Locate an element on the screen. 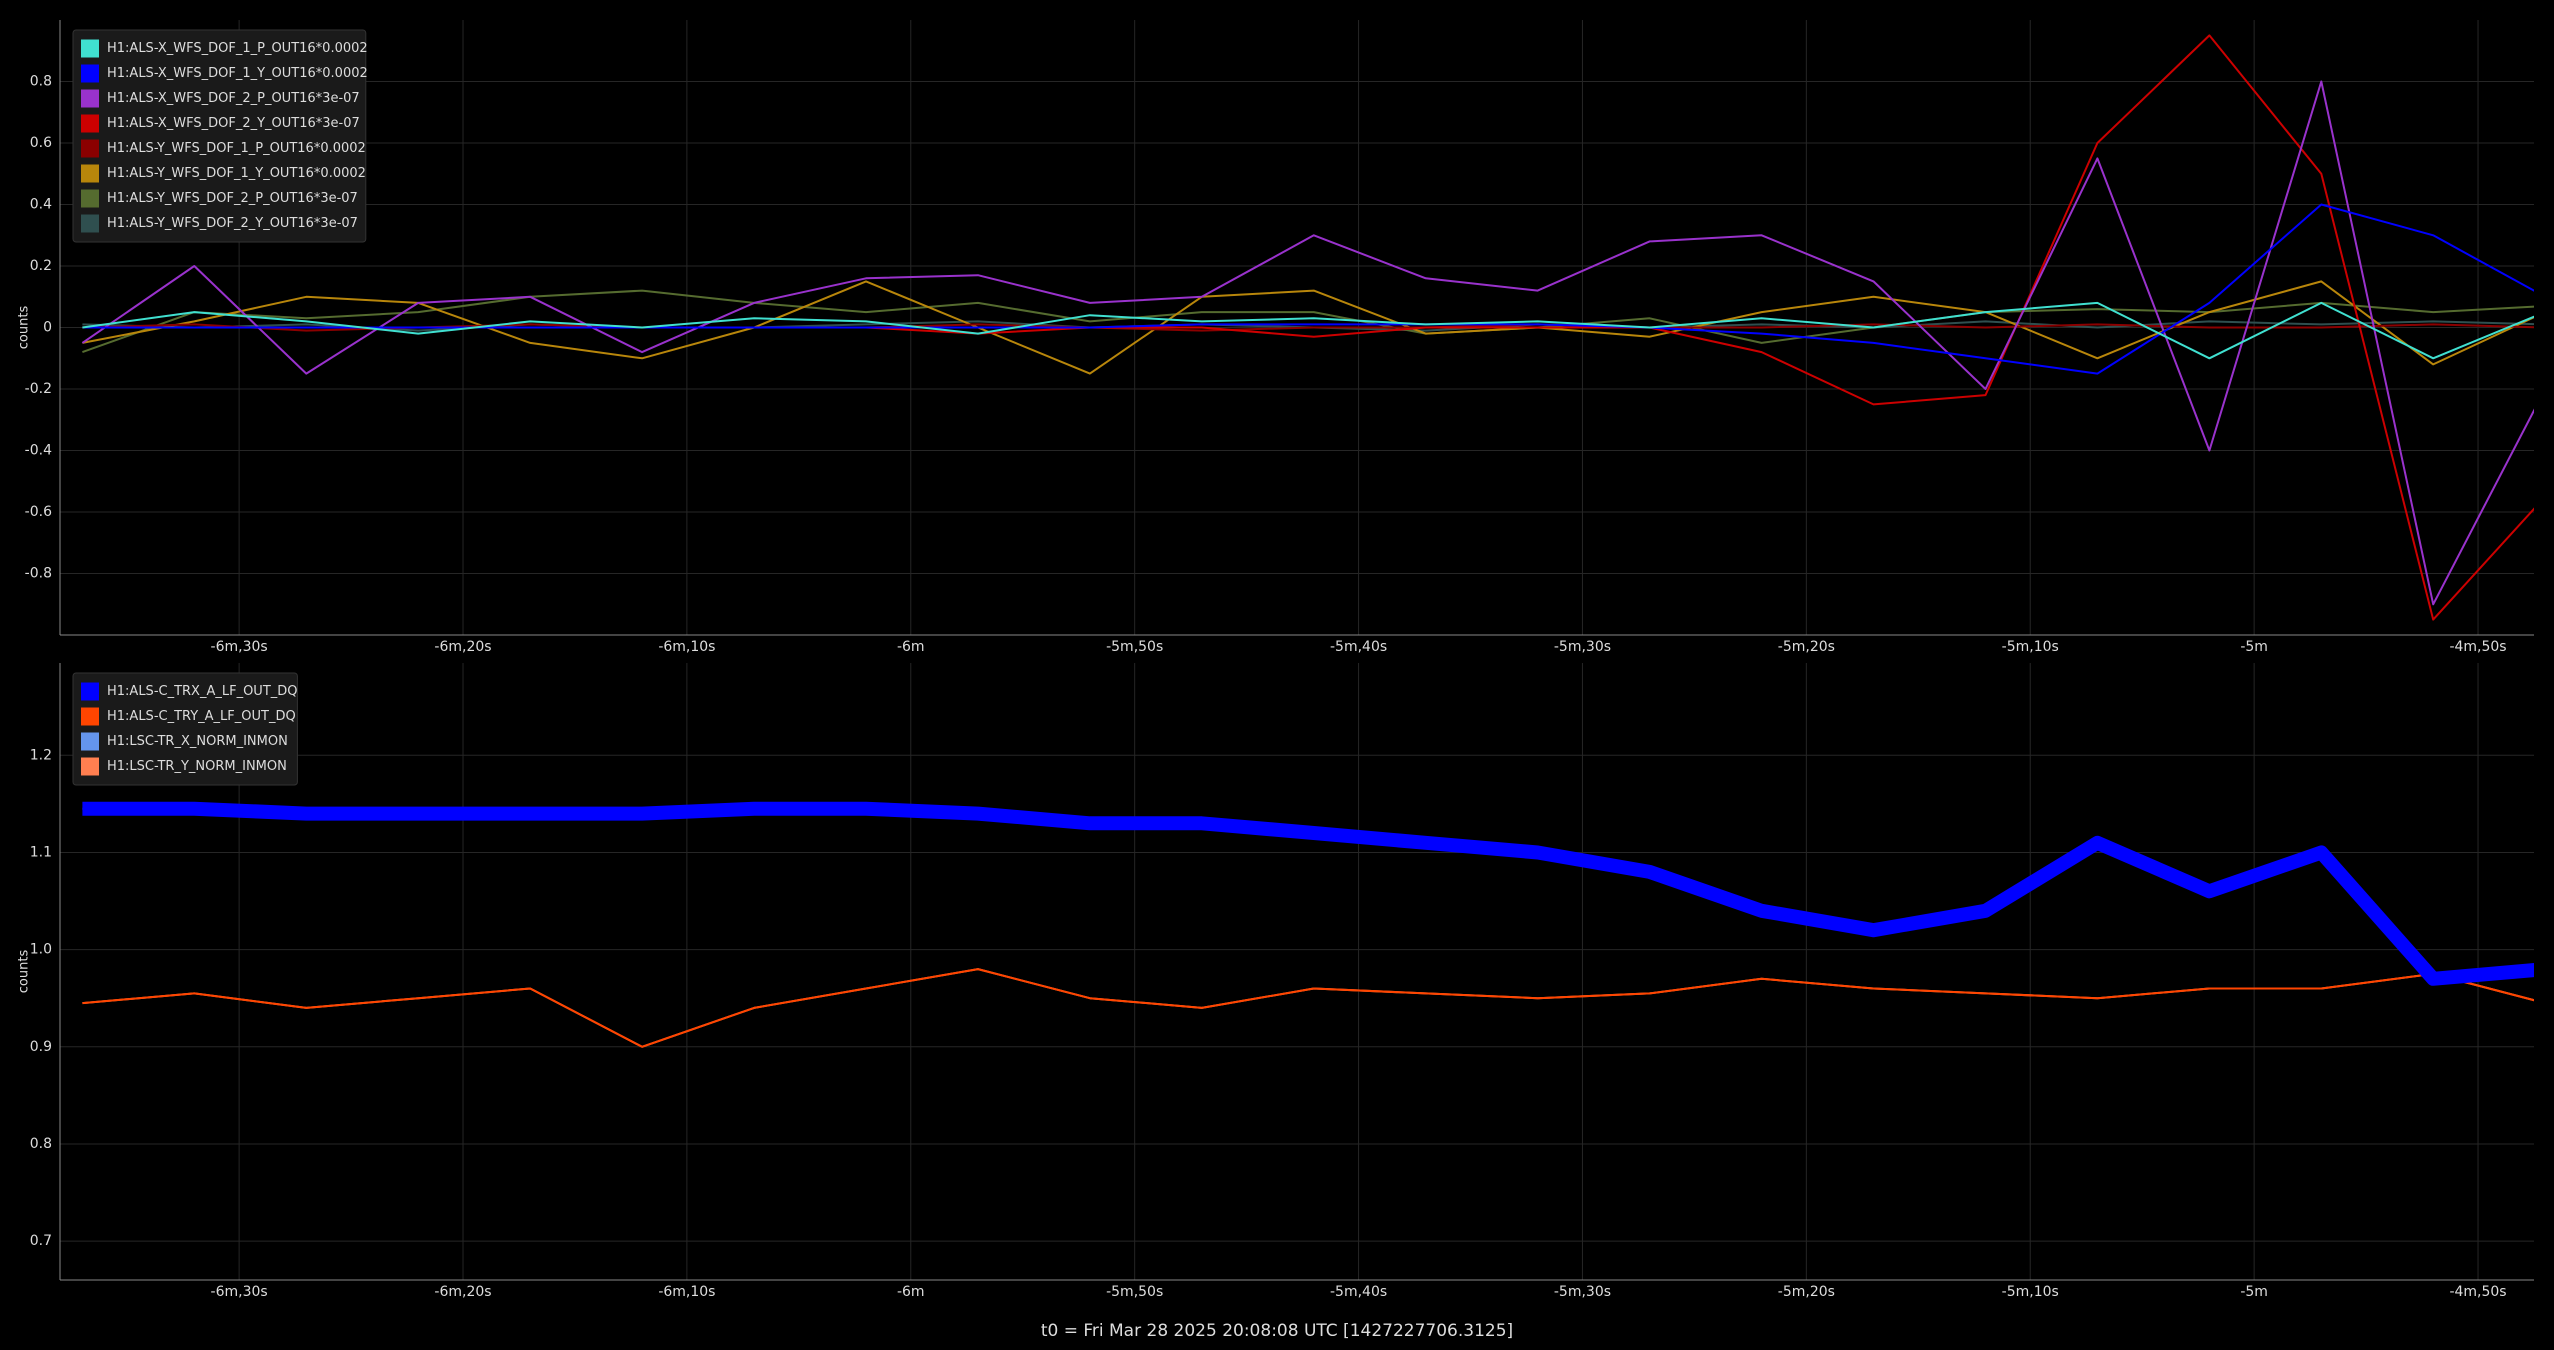 The height and width of the screenshot is (1350, 2554). legend-label: H1:LSC-TR_Y_NORM_INMON is located at coordinates (197, 766).